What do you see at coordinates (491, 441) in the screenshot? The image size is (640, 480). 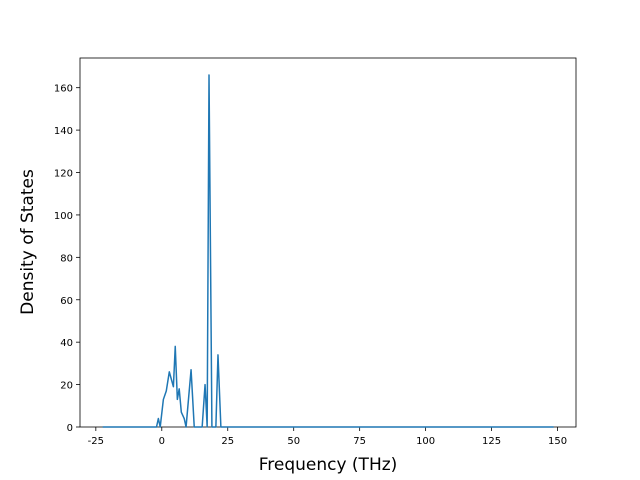 I see `x-tick-label: 125` at bounding box center [491, 441].